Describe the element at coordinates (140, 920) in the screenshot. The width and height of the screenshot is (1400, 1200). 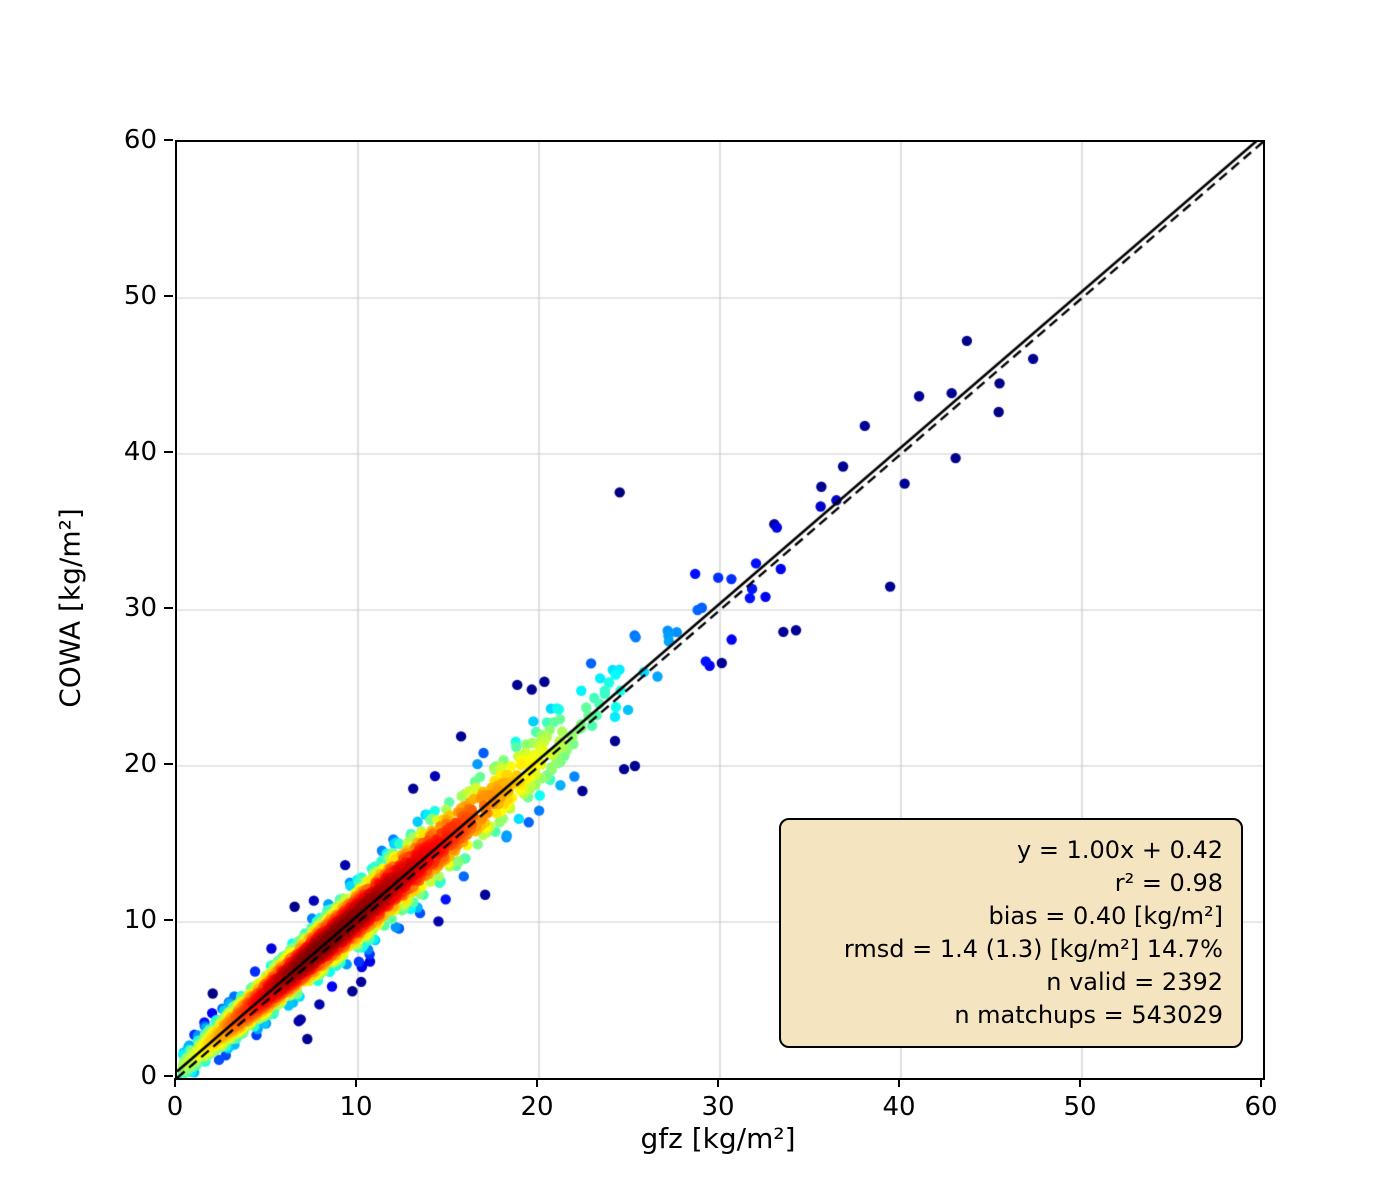
I see `y-tick-label: 10` at that location.